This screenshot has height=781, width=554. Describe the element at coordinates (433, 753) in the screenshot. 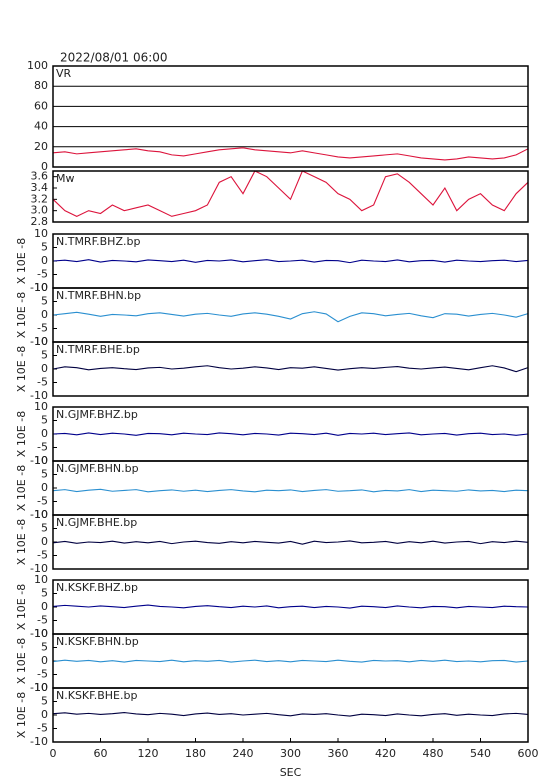

I see `x-tick-label: 480` at that location.